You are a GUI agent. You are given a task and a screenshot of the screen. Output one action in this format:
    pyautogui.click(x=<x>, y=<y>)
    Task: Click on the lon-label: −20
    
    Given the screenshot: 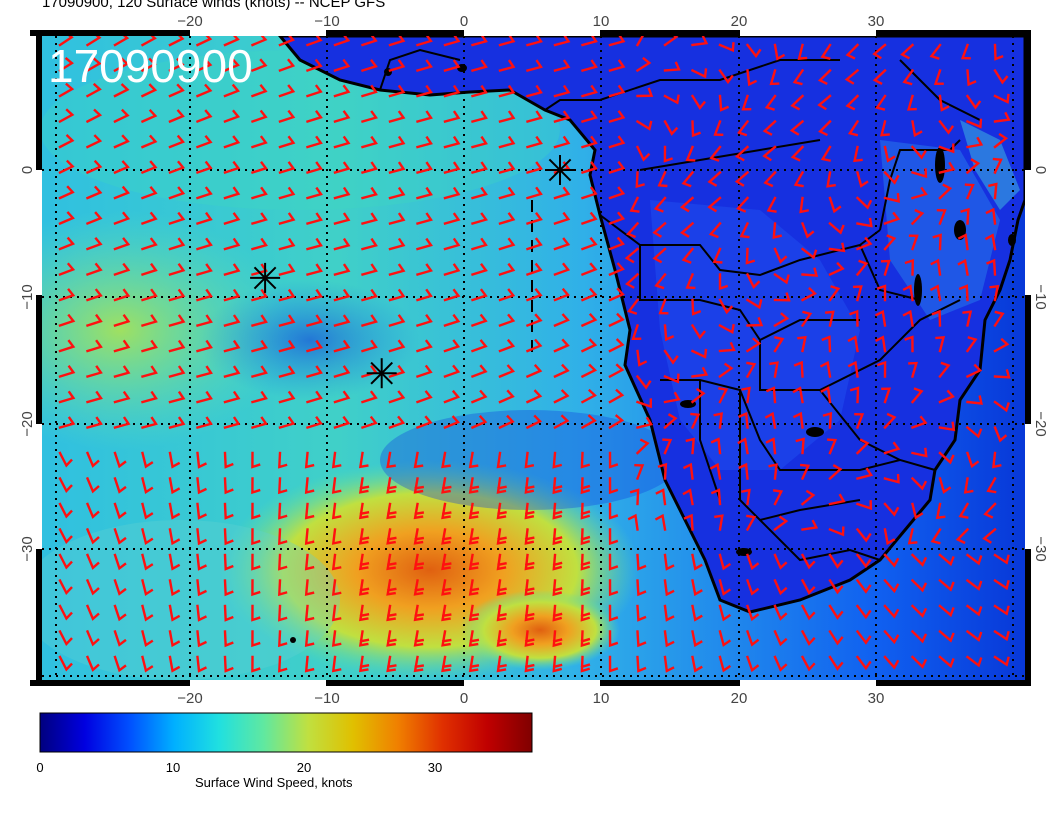 What is the action you would take?
    pyautogui.click(x=189, y=698)
    